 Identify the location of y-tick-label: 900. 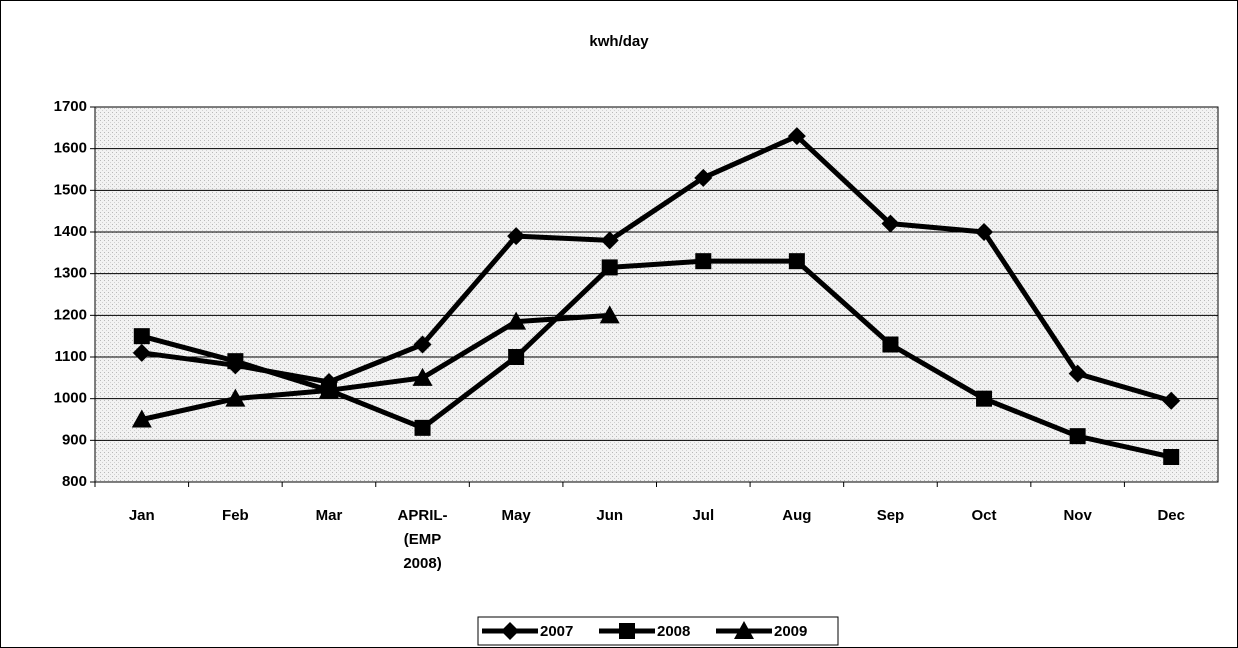
(74, 439).